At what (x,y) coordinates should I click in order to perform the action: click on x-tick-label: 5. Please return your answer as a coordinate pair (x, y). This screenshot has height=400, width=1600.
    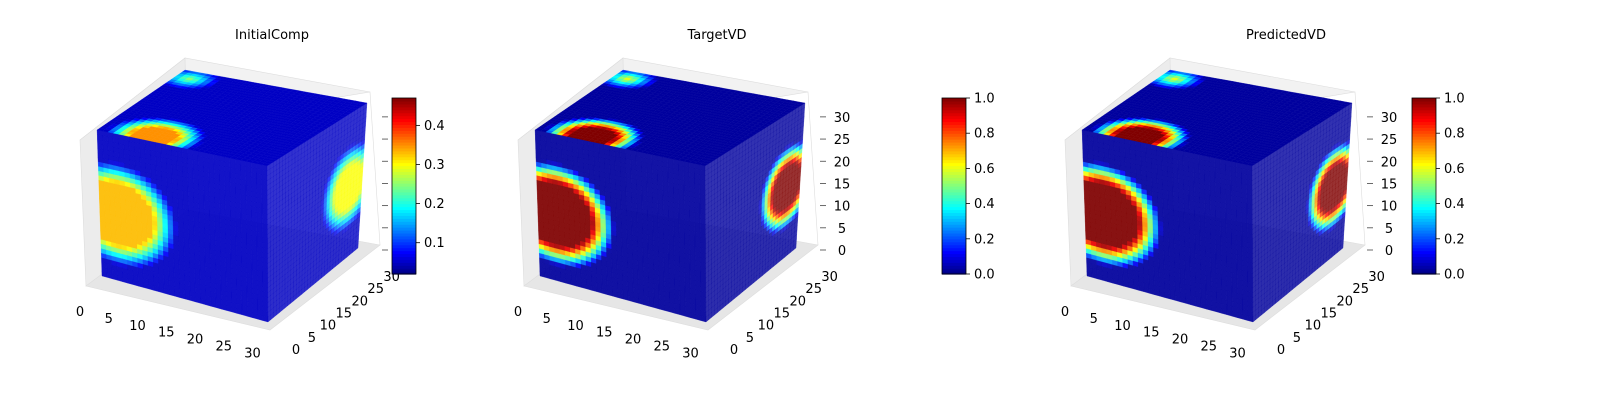
    Looking at the image, I should click on (109, 319).